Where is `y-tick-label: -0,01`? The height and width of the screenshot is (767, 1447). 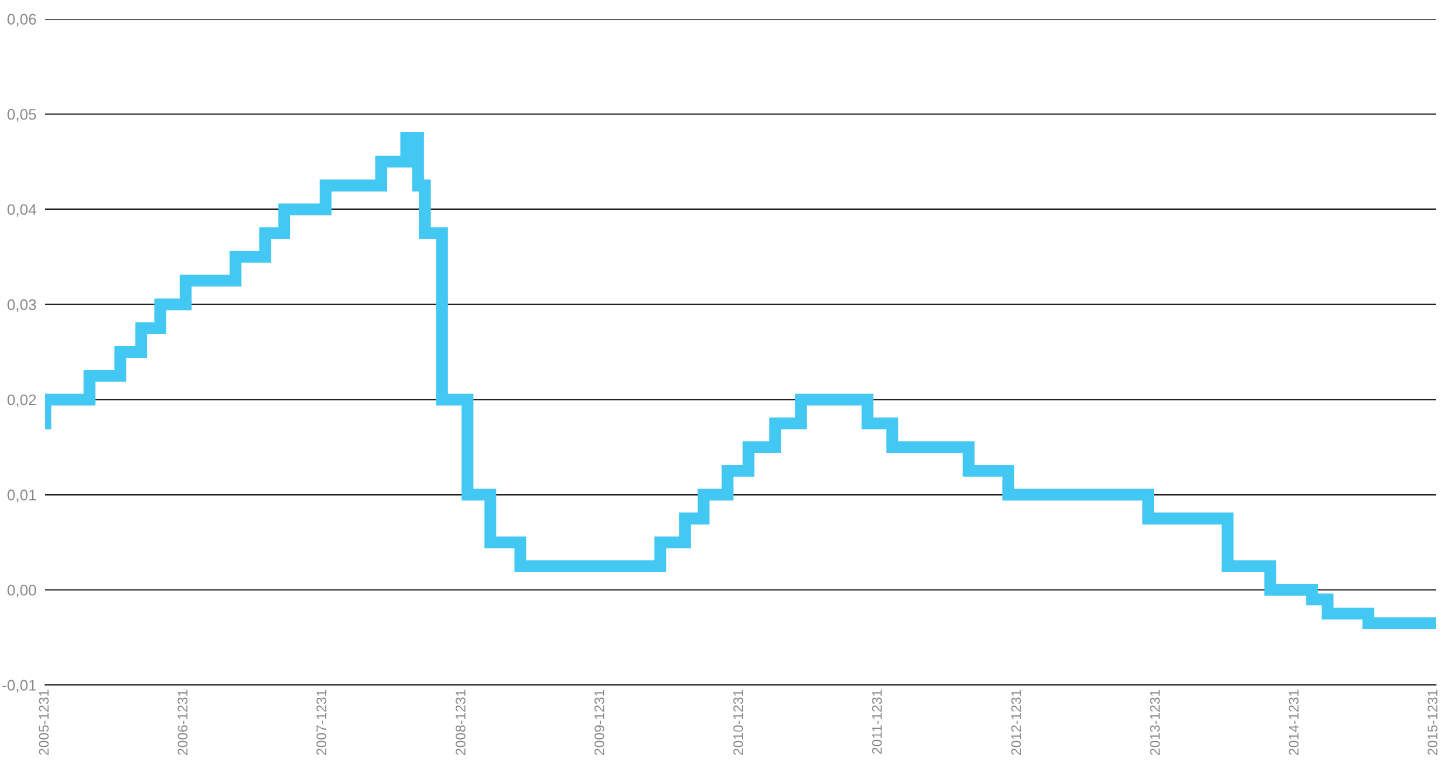
y-tick-label: -0,01 is located at coordinates (19, 686).